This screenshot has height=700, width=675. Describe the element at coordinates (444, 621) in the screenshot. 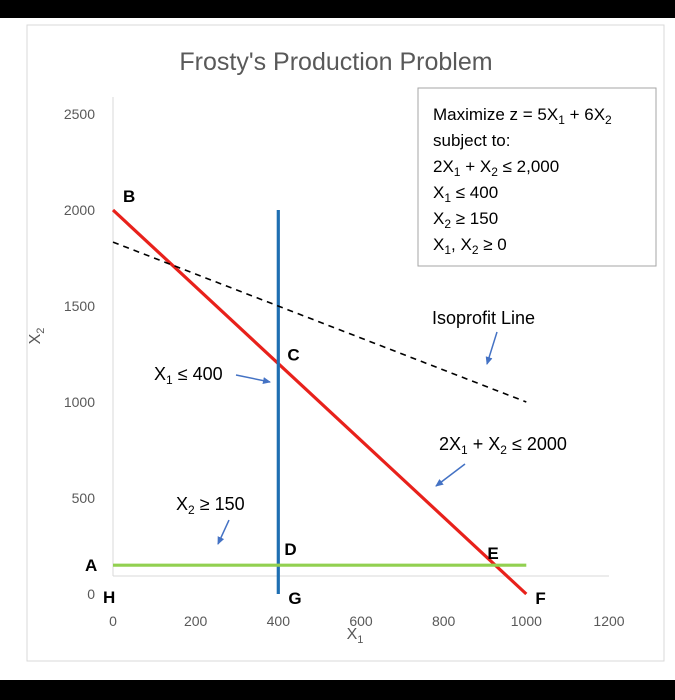

I see `x-tick-label-4: 800` at that location.